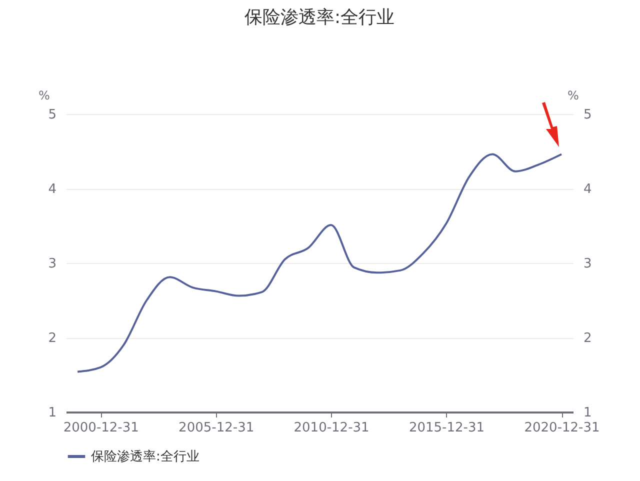 The height and width of the screenshot is (481, 640). What do you see at coordinates (52, 189) in the screenshot?
I see `y-tick-label: 4` at bounding box center [52, 189].